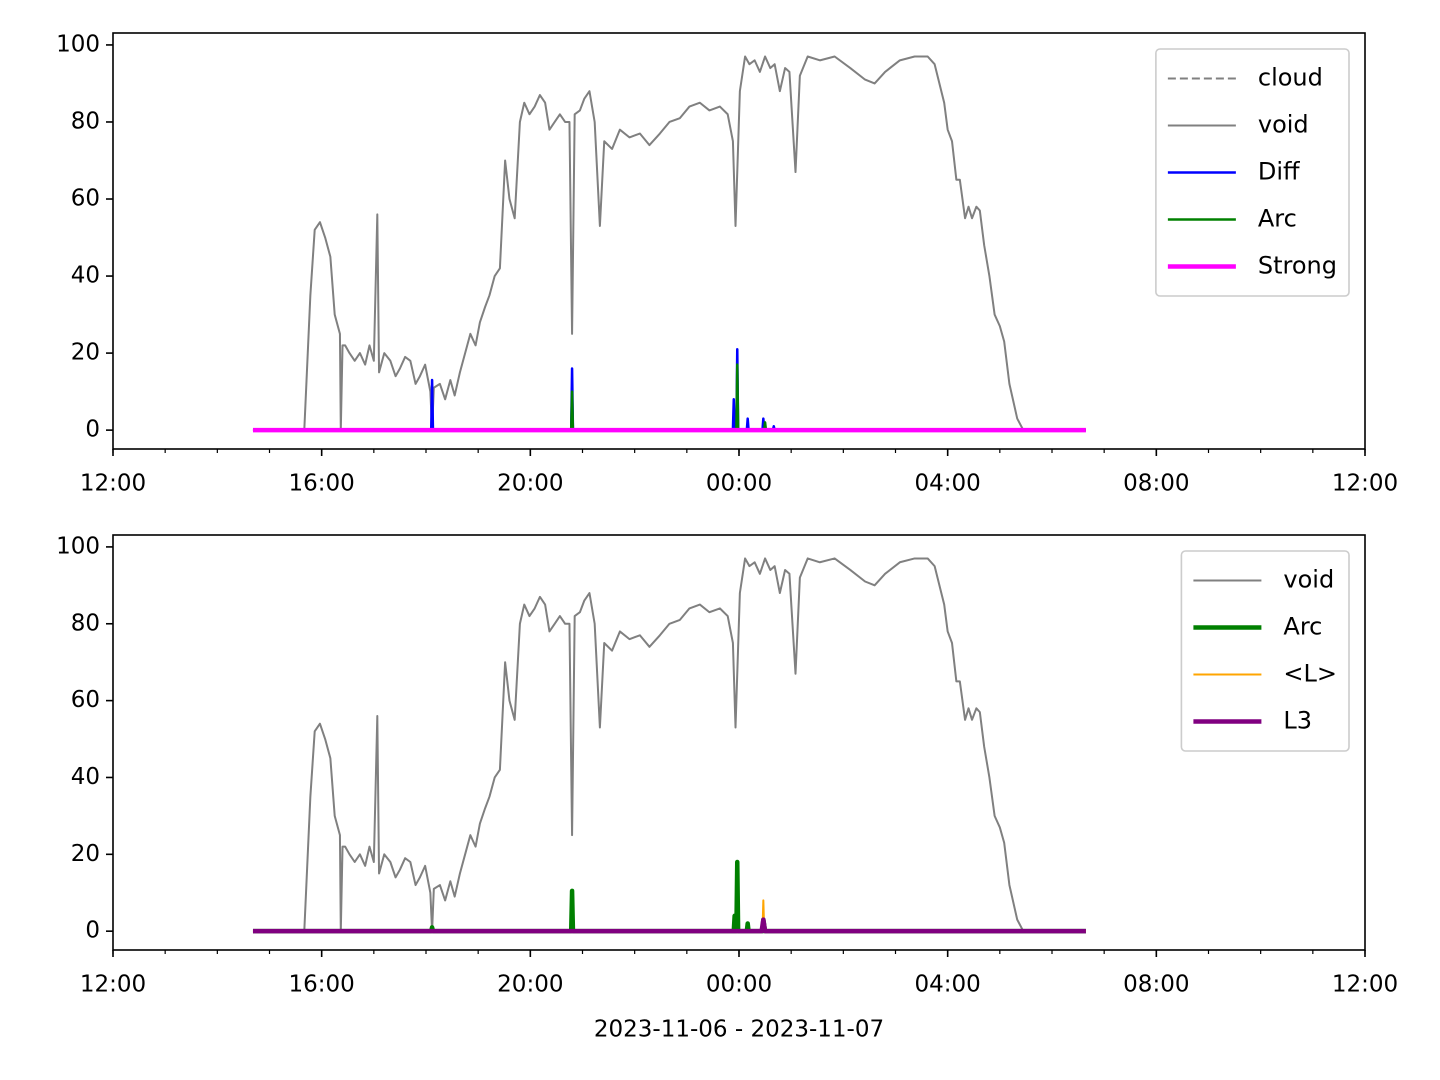 The image size is (1440, 1080). Describe the element at coordinates (1279, 172) in the screenshot. I see `legend-label: Diff` at that location.